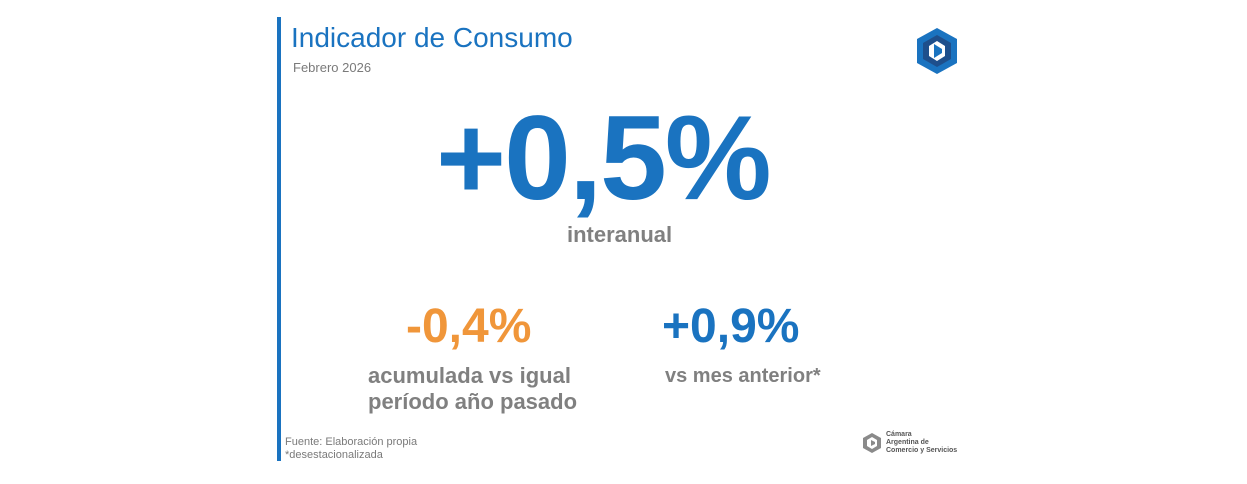 The height and width of the screenshot is (484, 1247). I want to click on cac-hexagon-logo-icon, so click(937, 51).